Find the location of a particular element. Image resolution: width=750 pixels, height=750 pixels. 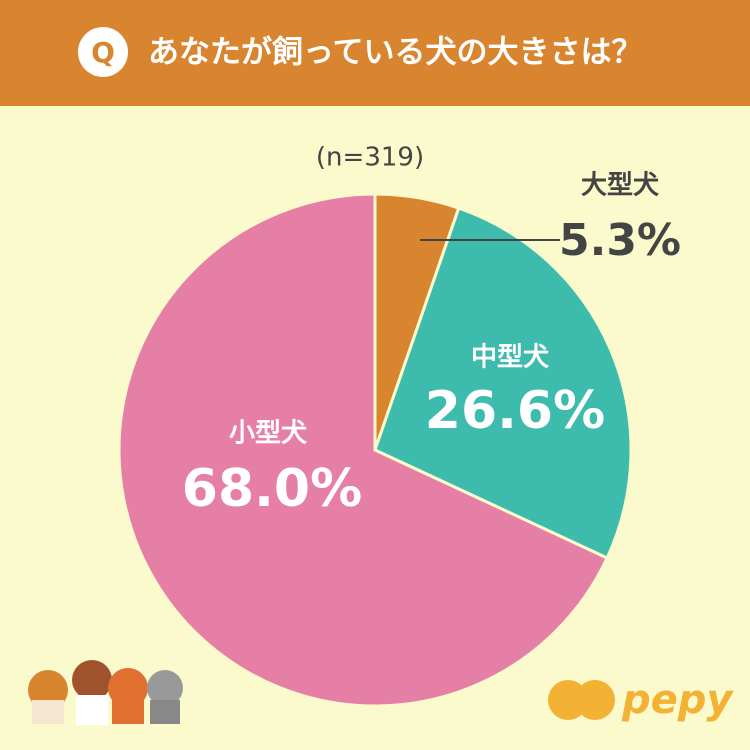

logo-icon is located at coordinates (581, 700).